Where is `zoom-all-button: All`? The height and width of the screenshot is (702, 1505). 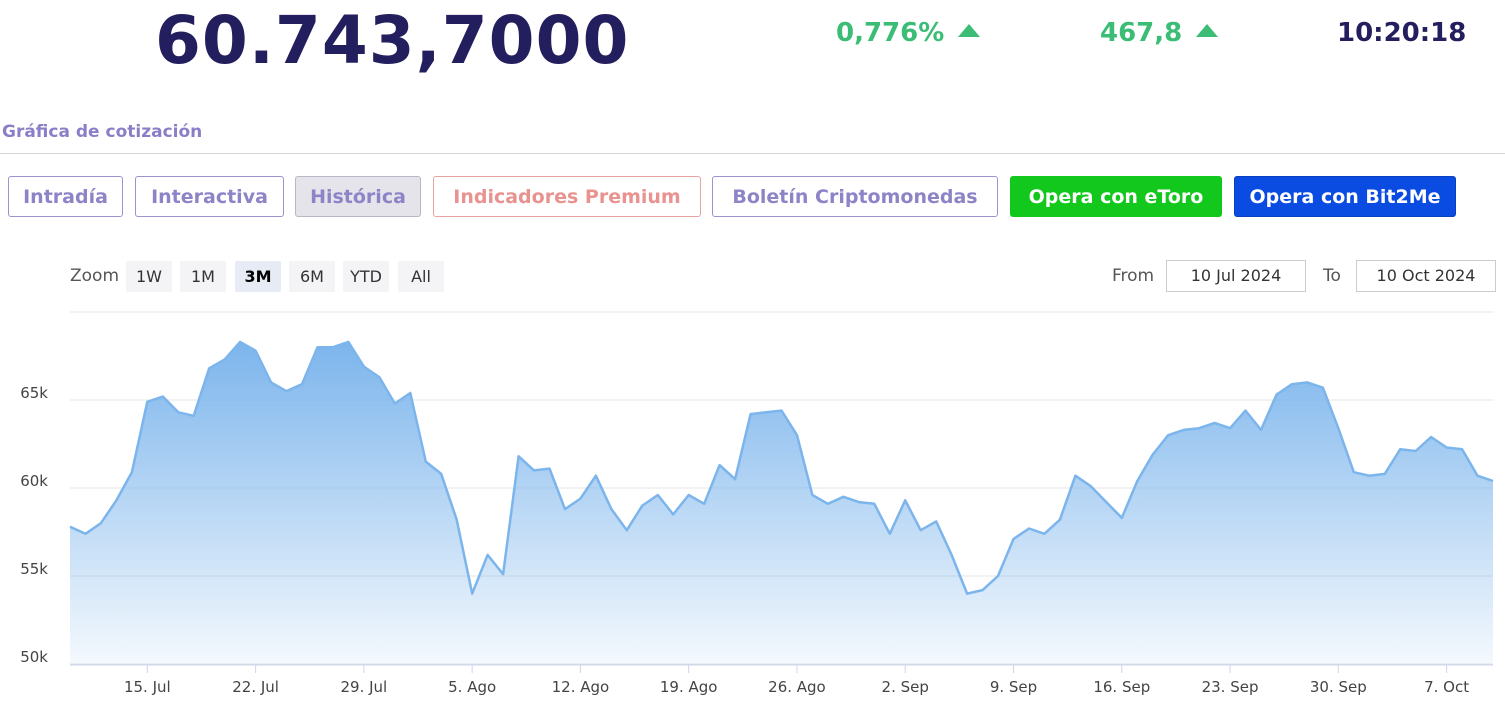
zoom-all-button: All is located at coordinates (421, 276).